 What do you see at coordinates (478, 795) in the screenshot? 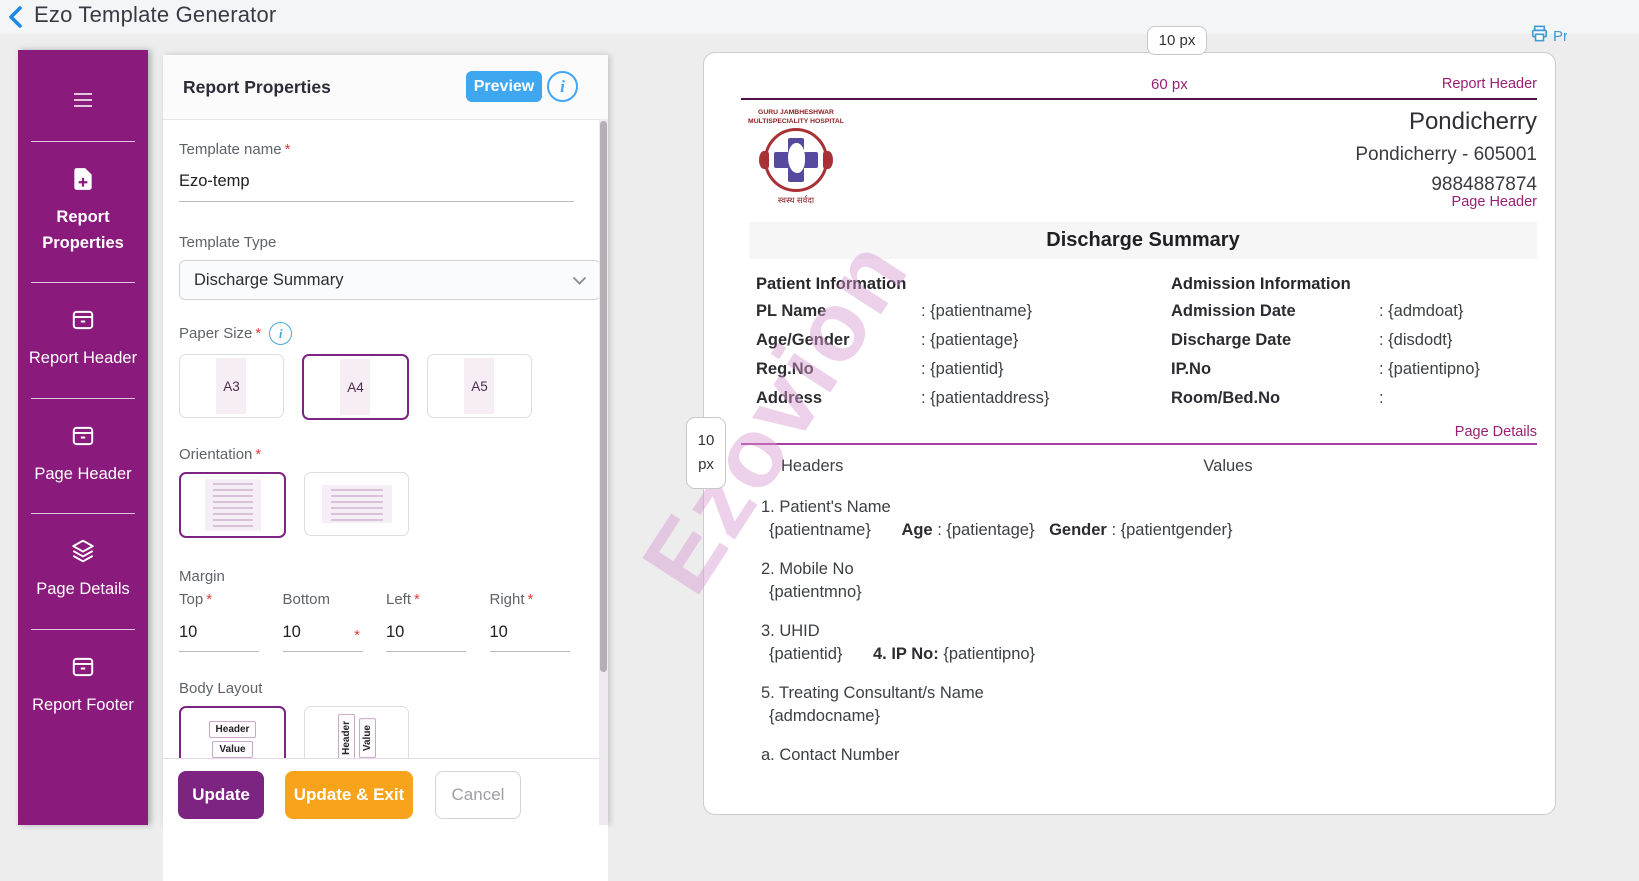
I see `cancel-button: Cancel` at bounding box center [478, 795].